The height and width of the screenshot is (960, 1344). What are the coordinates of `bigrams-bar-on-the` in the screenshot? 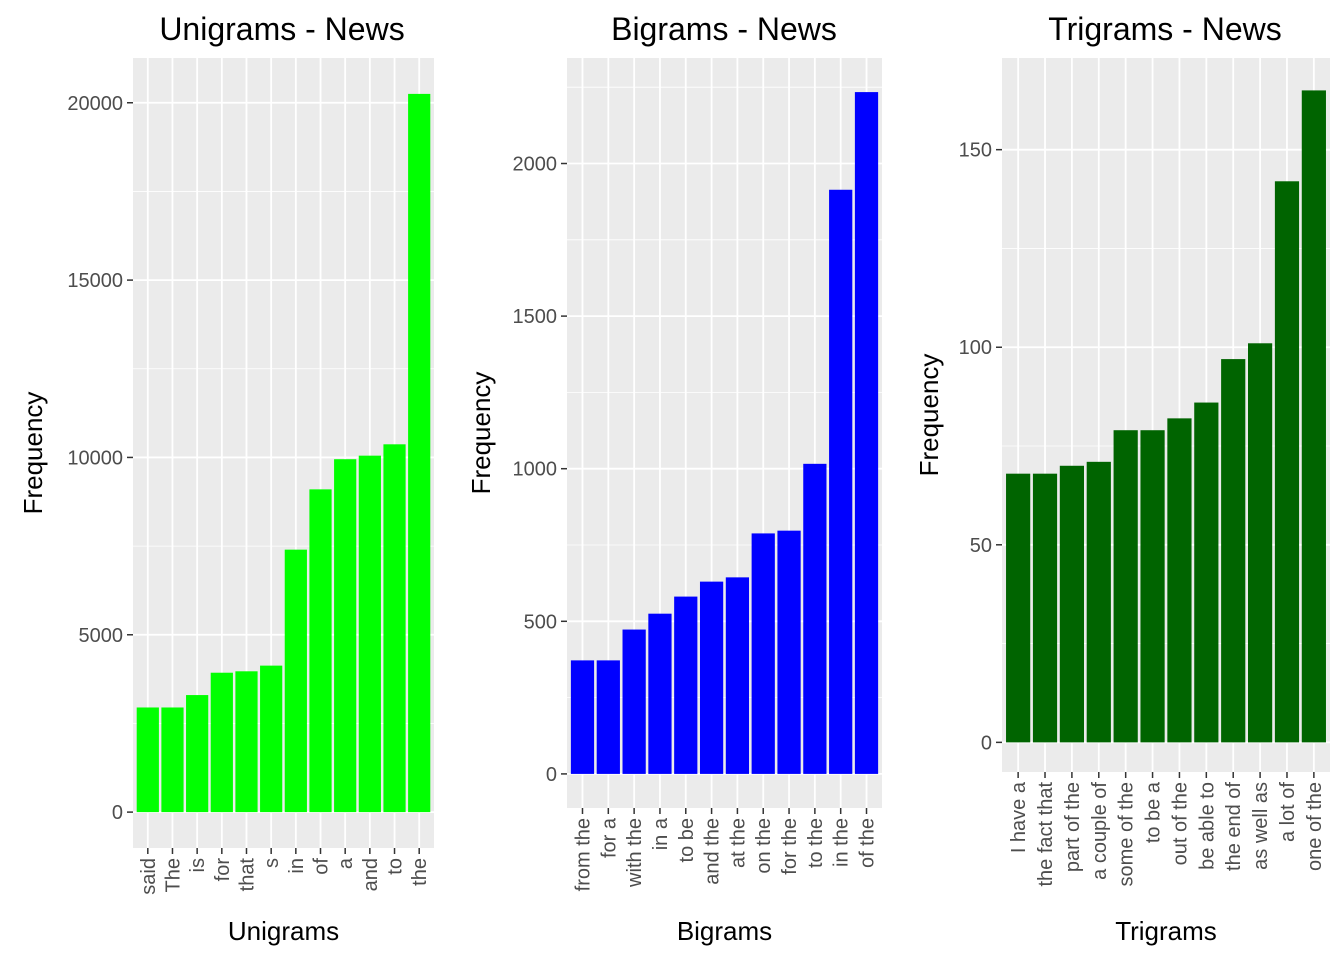 It's located at (763, 653).